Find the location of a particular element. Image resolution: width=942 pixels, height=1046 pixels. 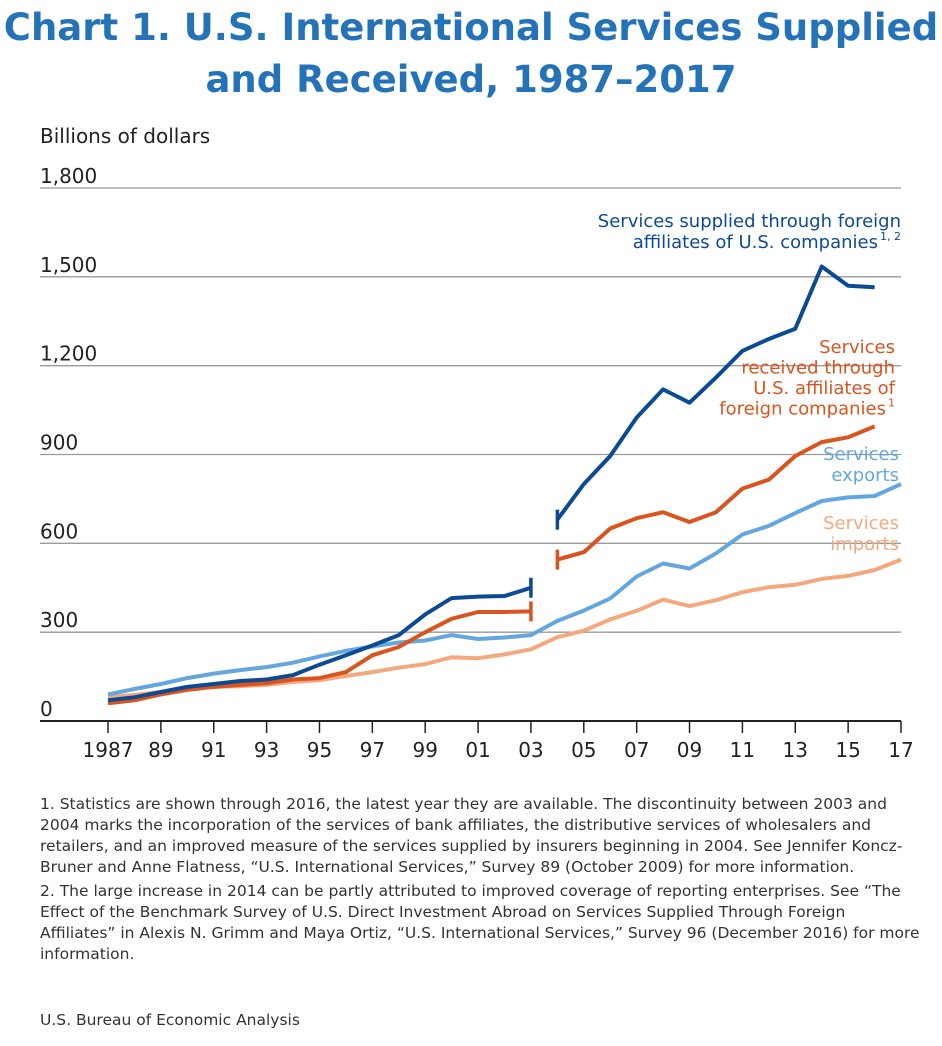

y-tick-label: 1,200 is located at coordinates (68, 354).